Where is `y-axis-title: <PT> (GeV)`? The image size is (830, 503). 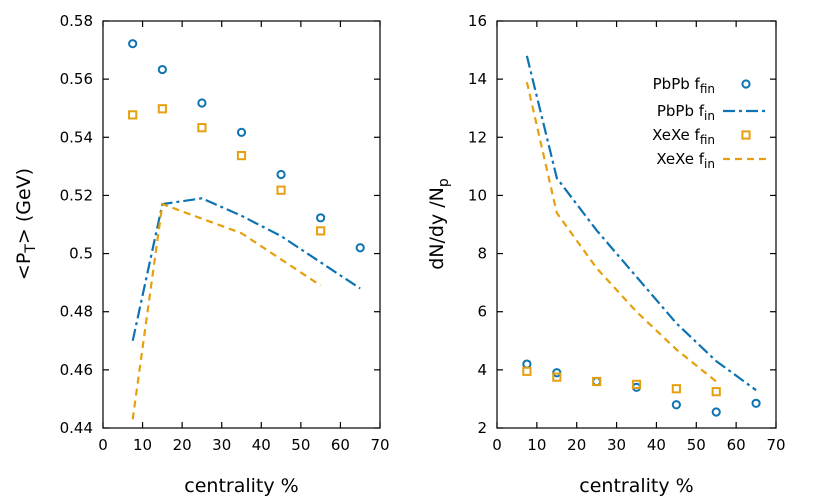
y-axis-title: <PT> (GeV) is located at coordinates (26, 224).